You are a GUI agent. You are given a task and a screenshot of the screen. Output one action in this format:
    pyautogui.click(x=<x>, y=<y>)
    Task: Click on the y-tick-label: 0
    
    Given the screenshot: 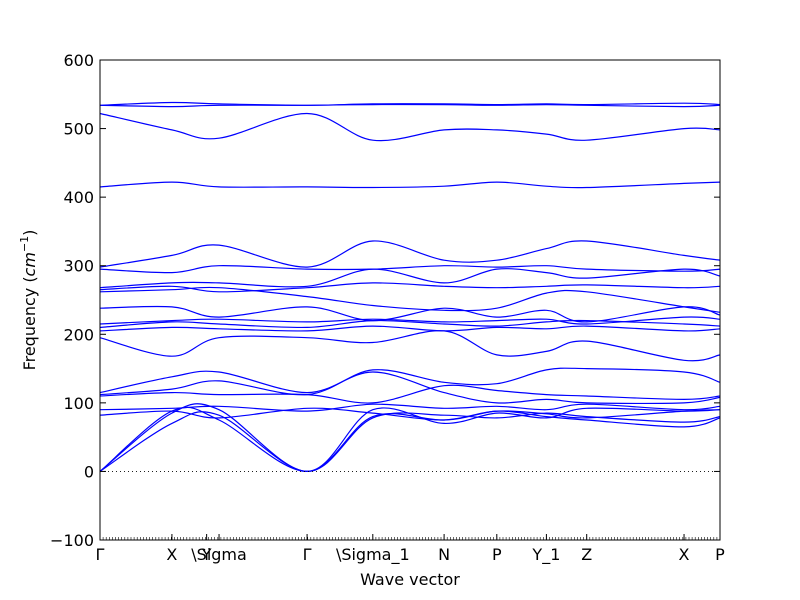 What is the action you would take?
    pyautogui.click(x=89, y=471)
    